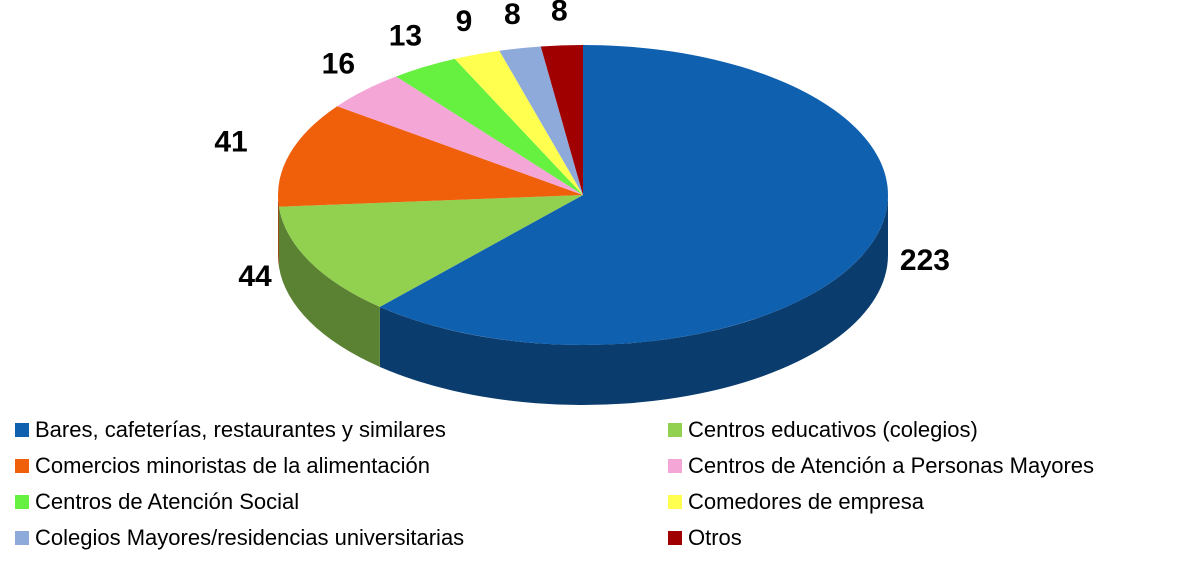  What do you see at coordinates (891, 465) in the screenshot?
I see `legend-label: Centros de Atención a Personas Mayores` at bounding box center [891, 465].